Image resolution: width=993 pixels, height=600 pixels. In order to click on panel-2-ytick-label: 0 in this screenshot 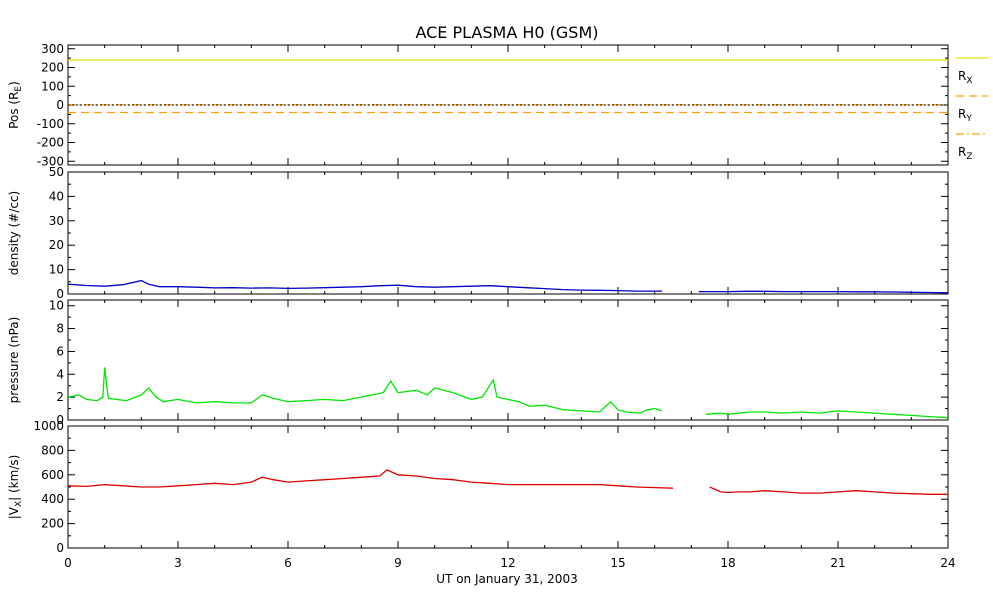, I will do `click(60, 294)`.